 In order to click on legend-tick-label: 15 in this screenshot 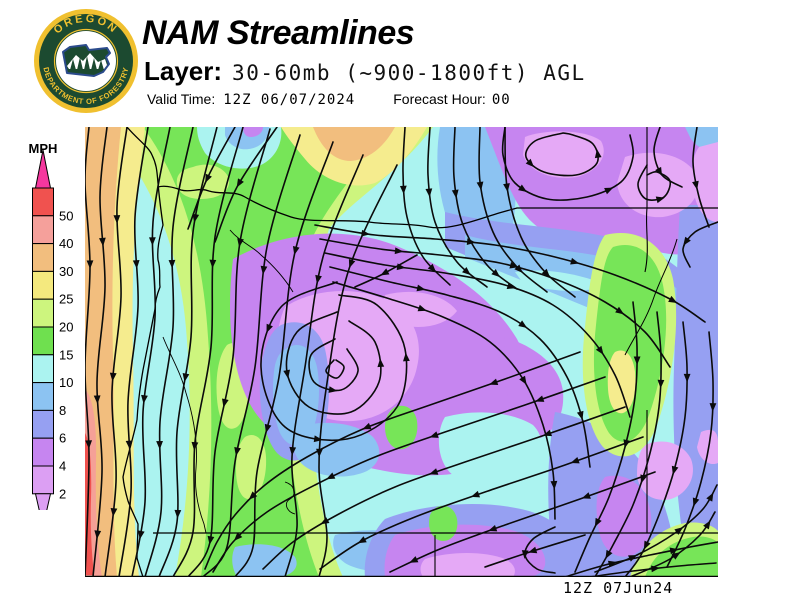, I will do `click(66, 354)`.